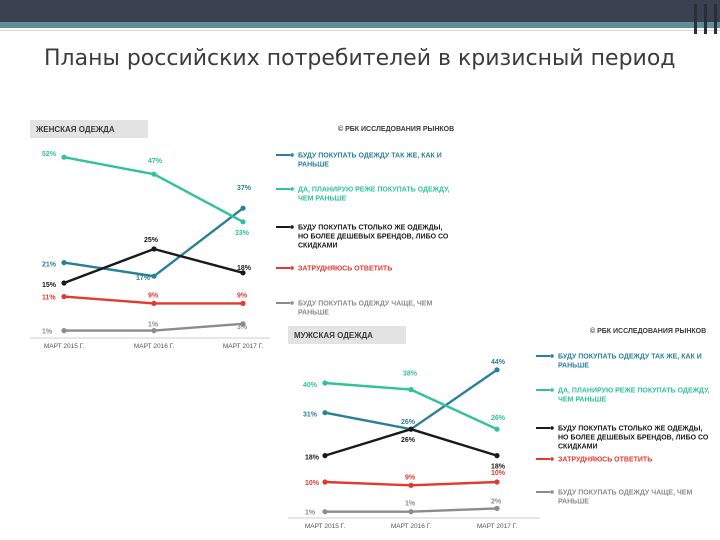  I want to click on legend-label: БУДУ ПОКУПАТЬ ОДЕЖДУ ТАК ЖЕ, КАК И РАНЬШЕ, so click(630, 362).